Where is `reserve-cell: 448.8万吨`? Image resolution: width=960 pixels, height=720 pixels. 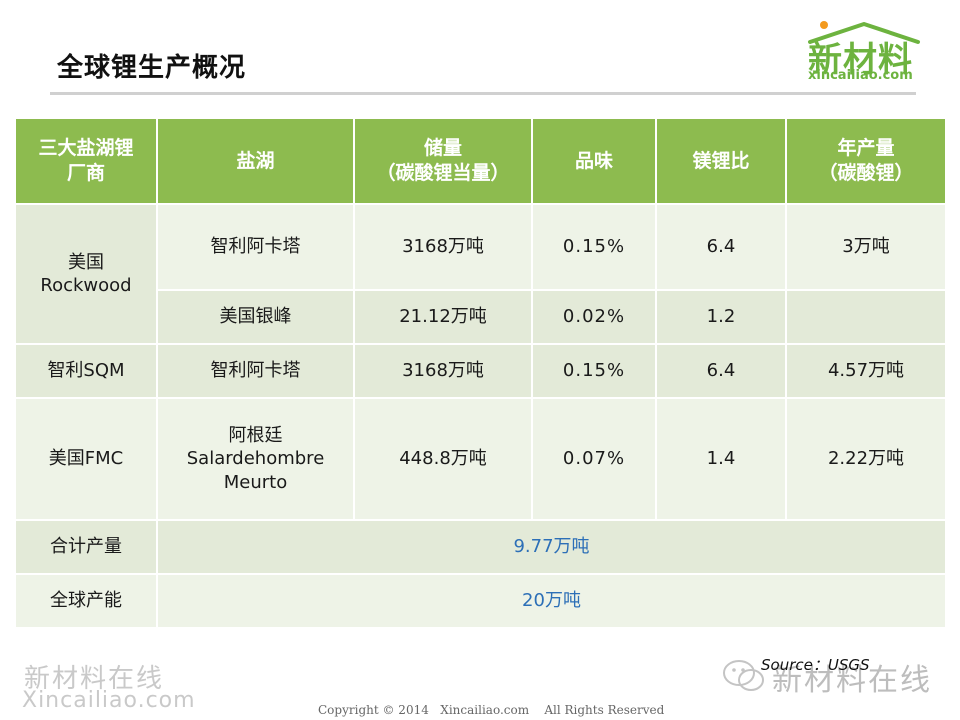 reserve-cell: 448.8万吨 is located at coordinates (443, 459).